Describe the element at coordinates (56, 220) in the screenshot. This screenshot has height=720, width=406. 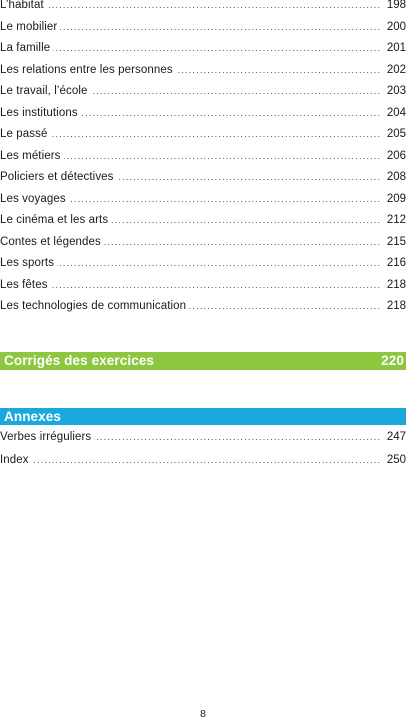
I see `toc-entry-label: Le cinéma et les arts` at that location.